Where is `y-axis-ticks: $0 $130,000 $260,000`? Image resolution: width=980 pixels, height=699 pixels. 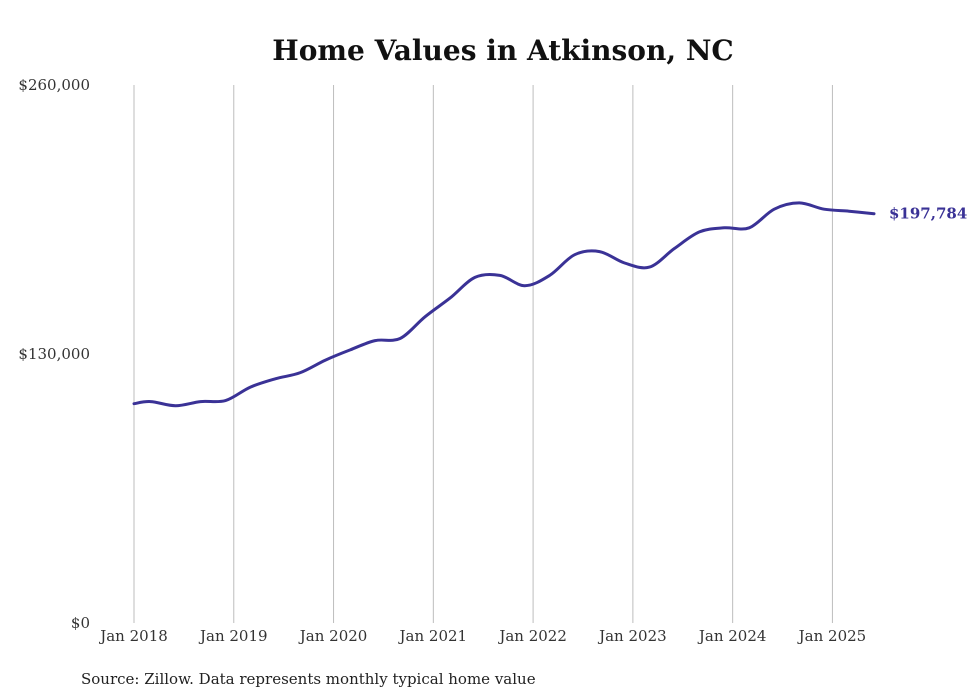
y-axis-ticks: $0 $130,000 $260,000 is located at coordinates (54, 354).